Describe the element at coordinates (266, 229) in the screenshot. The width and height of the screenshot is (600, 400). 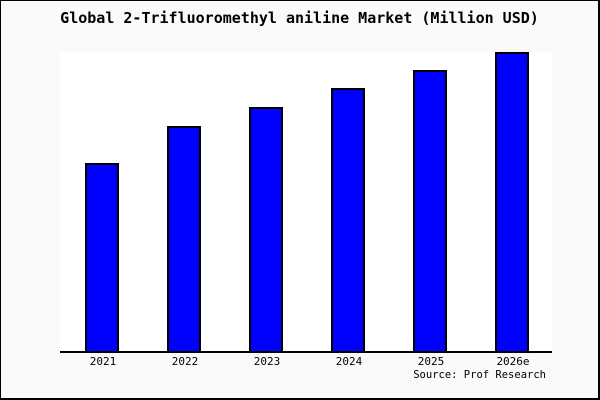
I see `bar-2023` at that location.